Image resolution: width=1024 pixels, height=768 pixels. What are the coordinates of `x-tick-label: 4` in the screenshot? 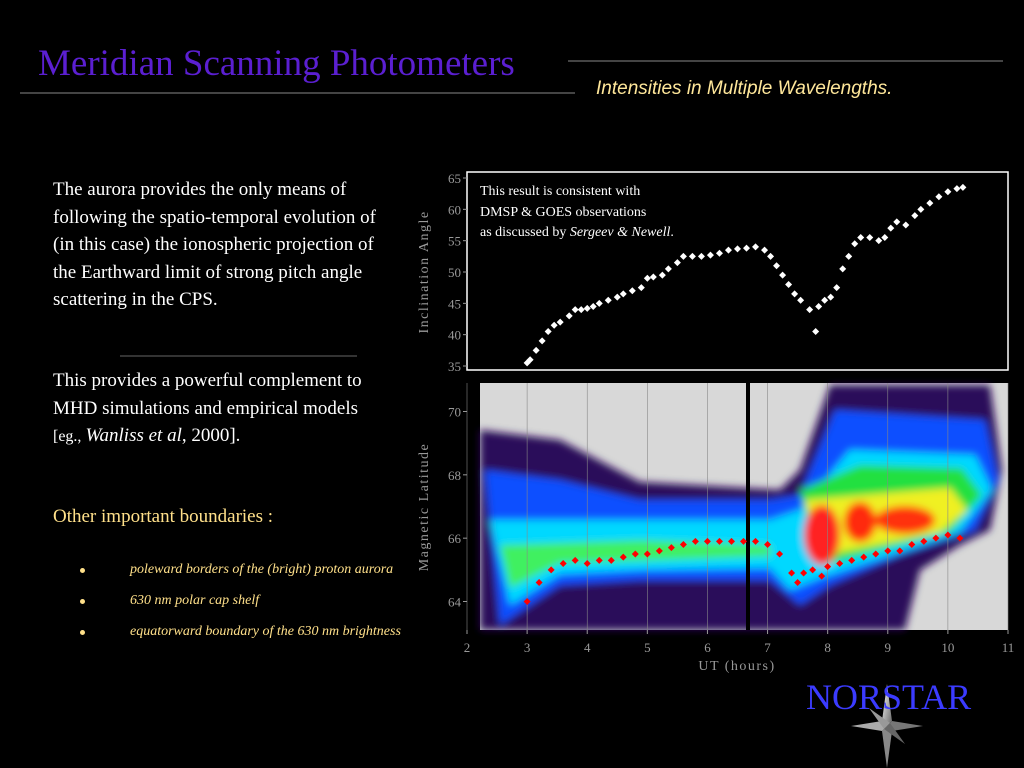 It's located at (587, 647).